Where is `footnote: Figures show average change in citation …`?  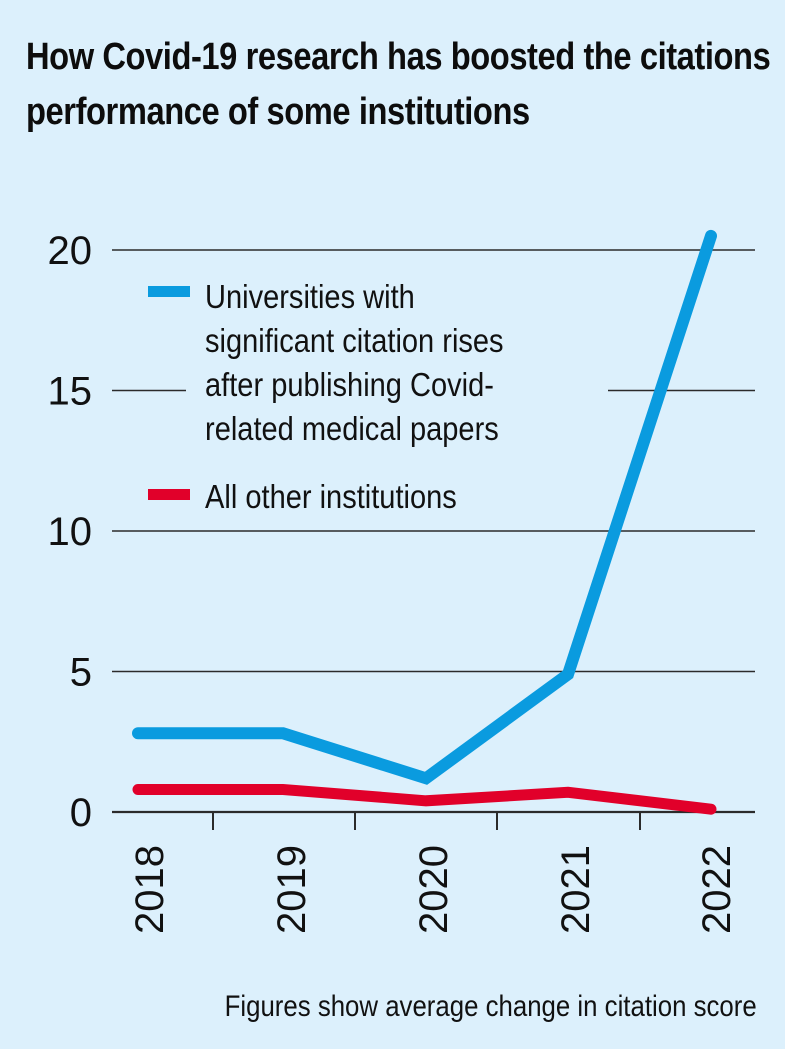 footnote: Figures show average change in citation … is located at coordinates (490, 1006).